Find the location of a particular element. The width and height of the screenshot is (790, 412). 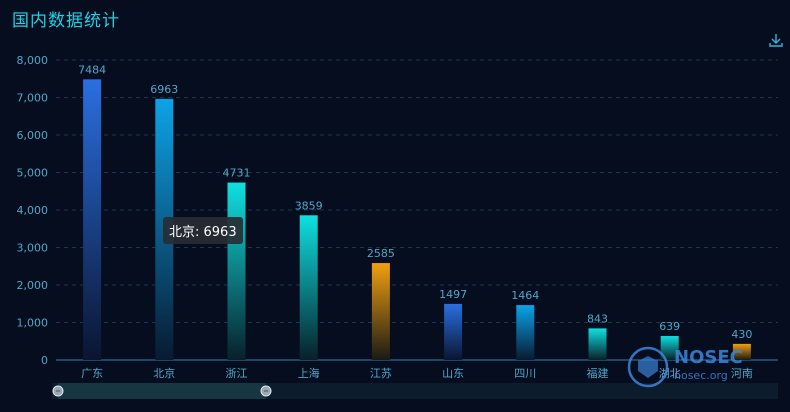

bar-value-label: 639 is located at coordinates (669, 326).